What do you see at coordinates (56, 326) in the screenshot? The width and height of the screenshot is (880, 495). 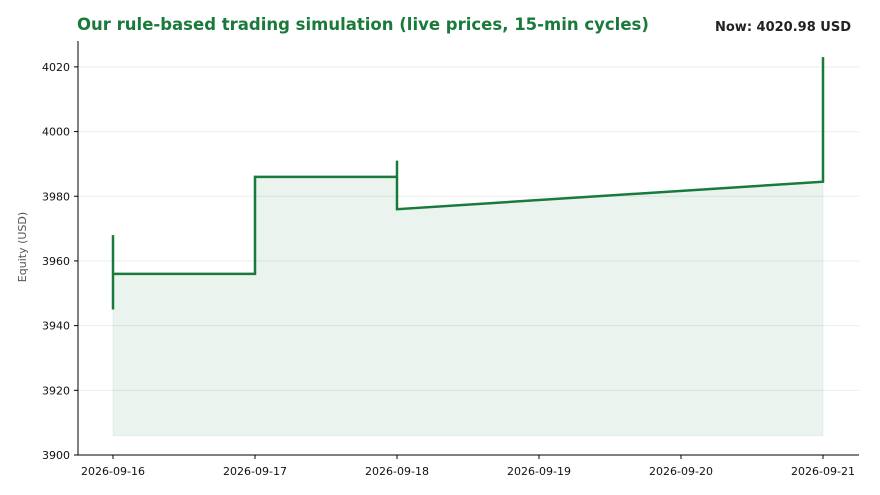 I see `y-tick-label: 3940` at bounding box center [56, 326].